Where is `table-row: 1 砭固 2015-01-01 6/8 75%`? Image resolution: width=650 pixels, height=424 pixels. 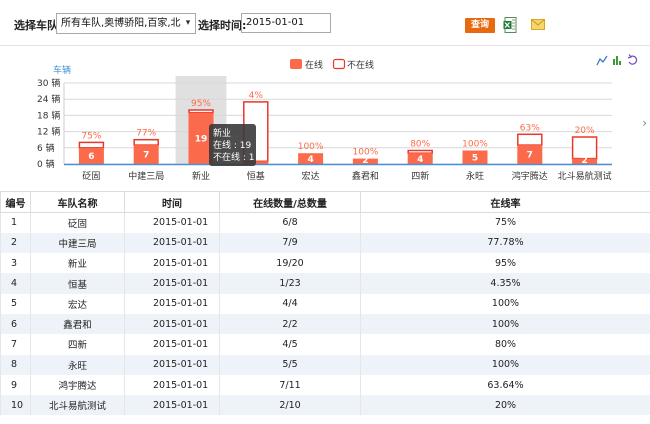
table-row: 1 砭固 2015-01-01 6/8 75% is located at coordinates (325, 222).